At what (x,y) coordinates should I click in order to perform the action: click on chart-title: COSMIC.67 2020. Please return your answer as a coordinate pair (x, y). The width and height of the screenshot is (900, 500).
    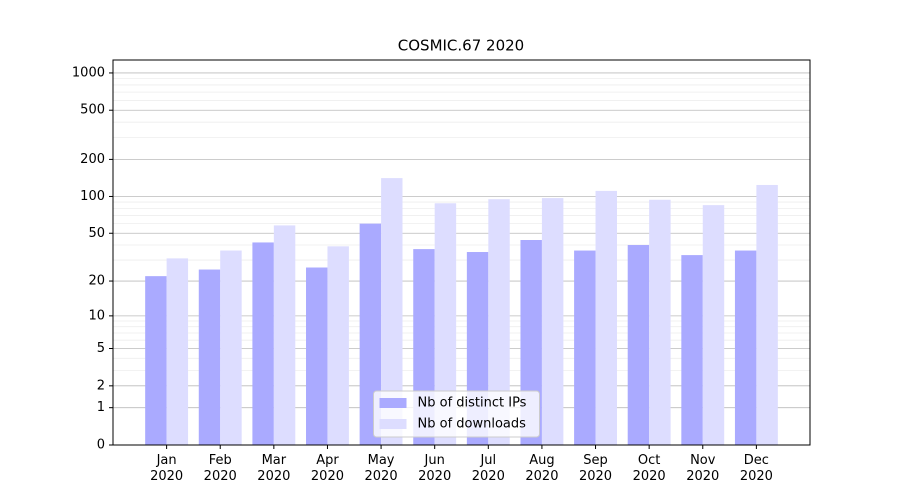
    Looking at the image, I should click on (461, 46).